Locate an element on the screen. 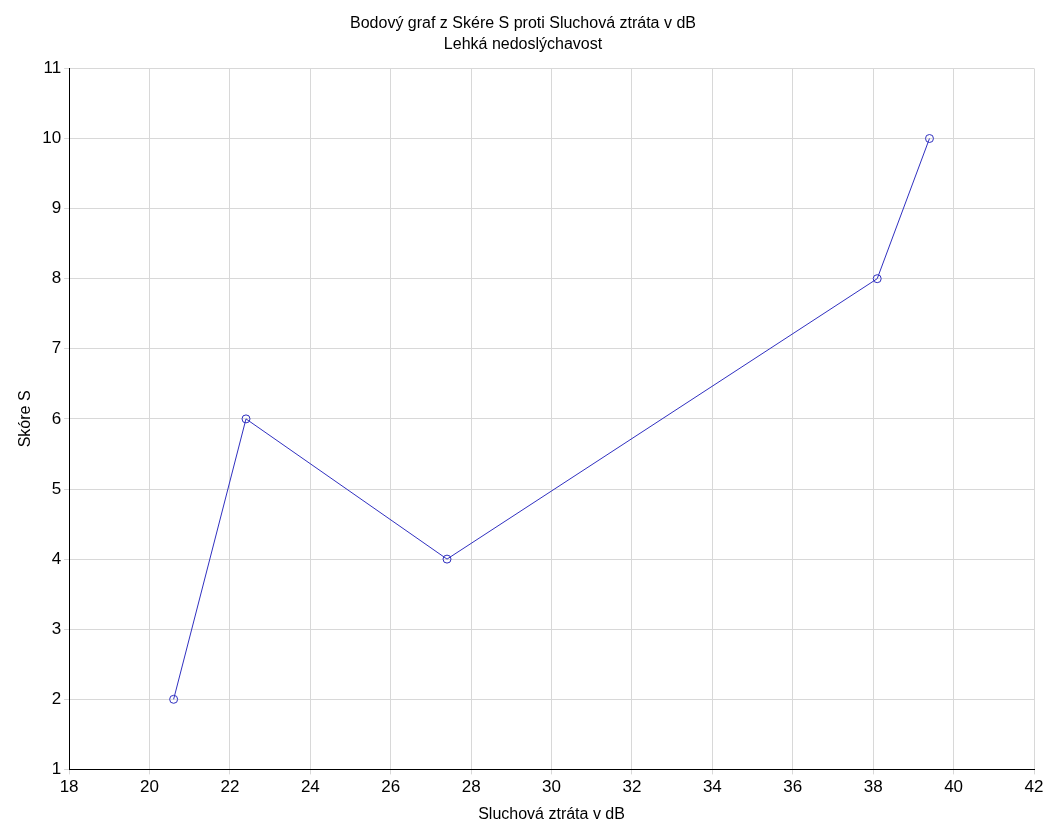 The image size is (1062, 836). x-tick-label: 26 is located at coordinates (391, 787).